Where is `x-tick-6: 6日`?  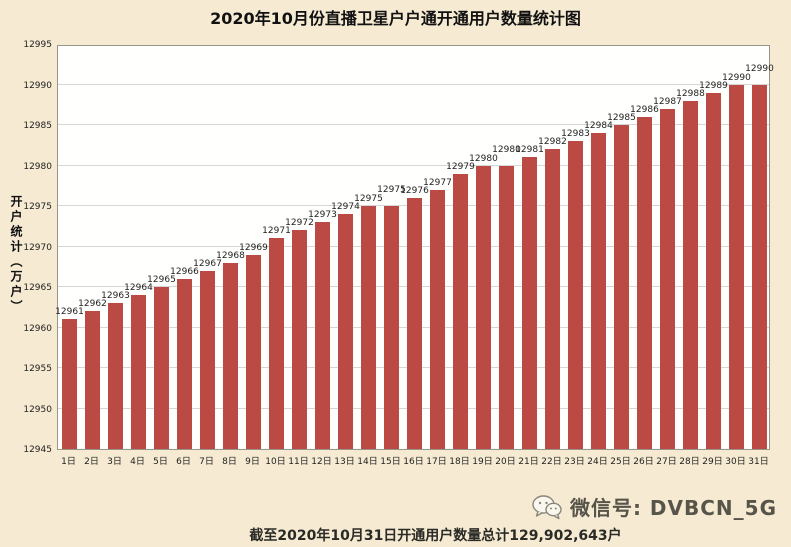
x-tick-6: 6日 is located at coordinates (183, 462).